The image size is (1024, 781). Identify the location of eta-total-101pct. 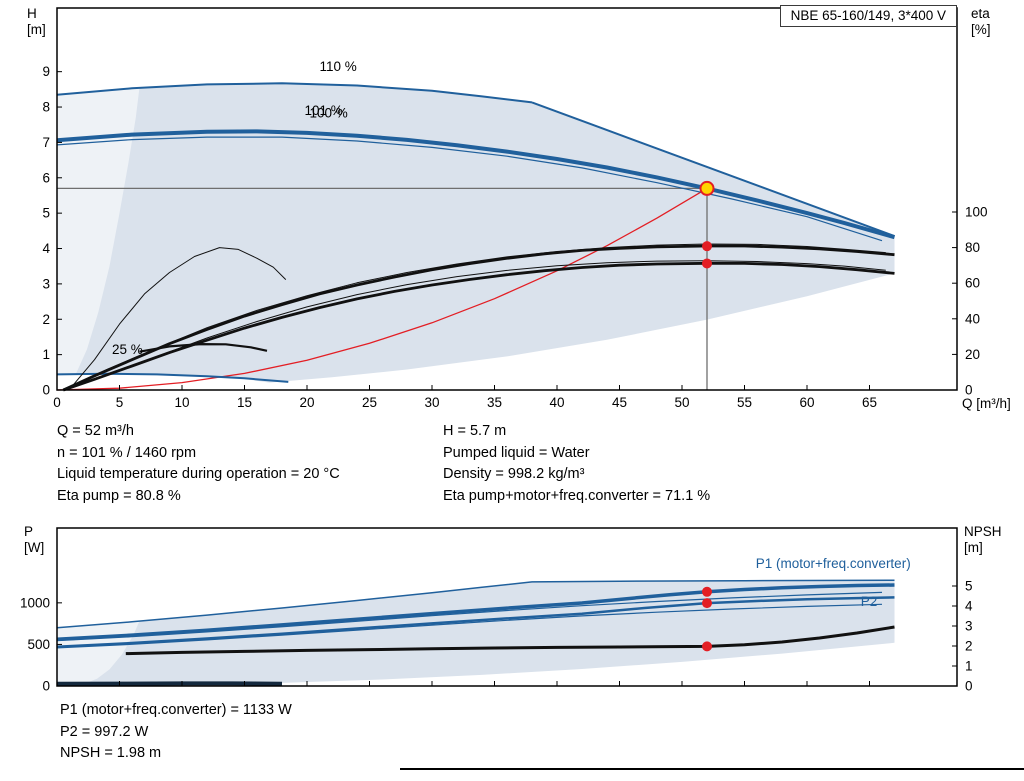
(478, 326).